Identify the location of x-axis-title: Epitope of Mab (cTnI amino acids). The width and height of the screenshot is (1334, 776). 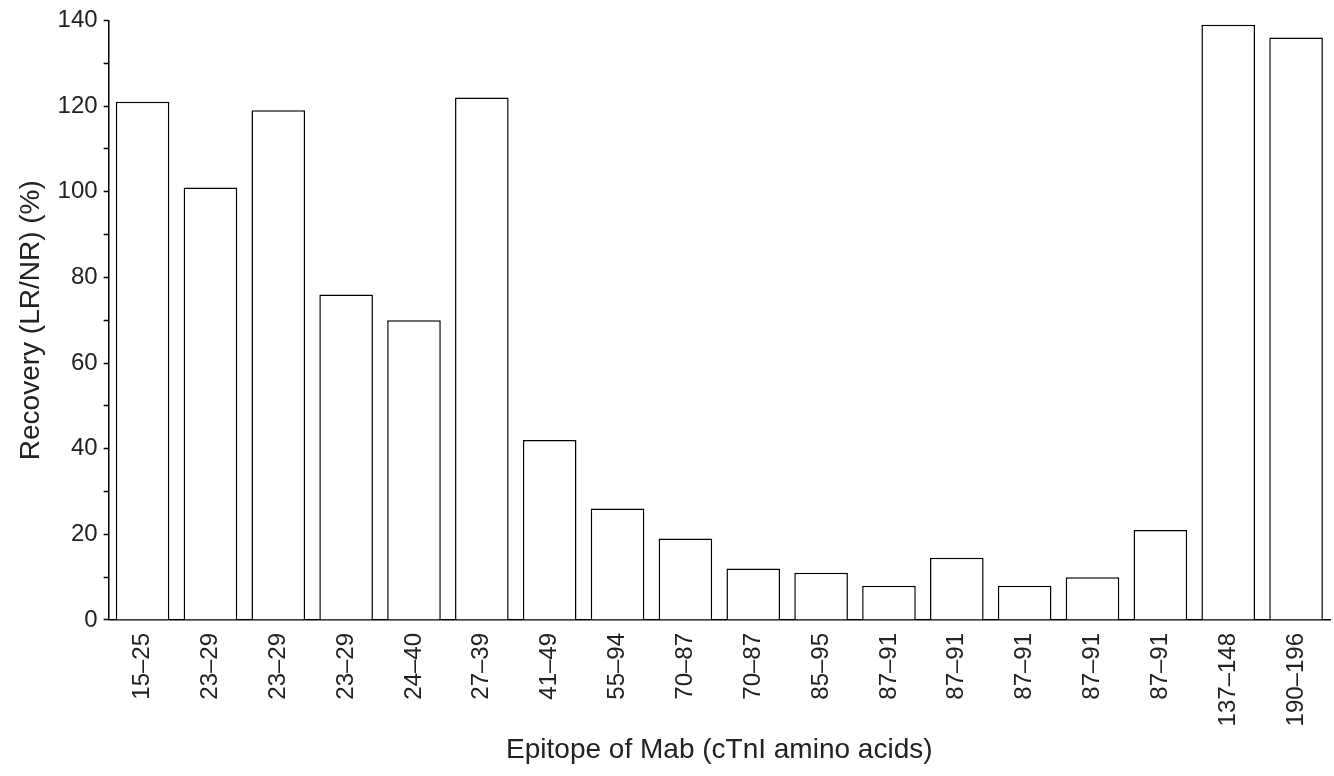
(719, 748).